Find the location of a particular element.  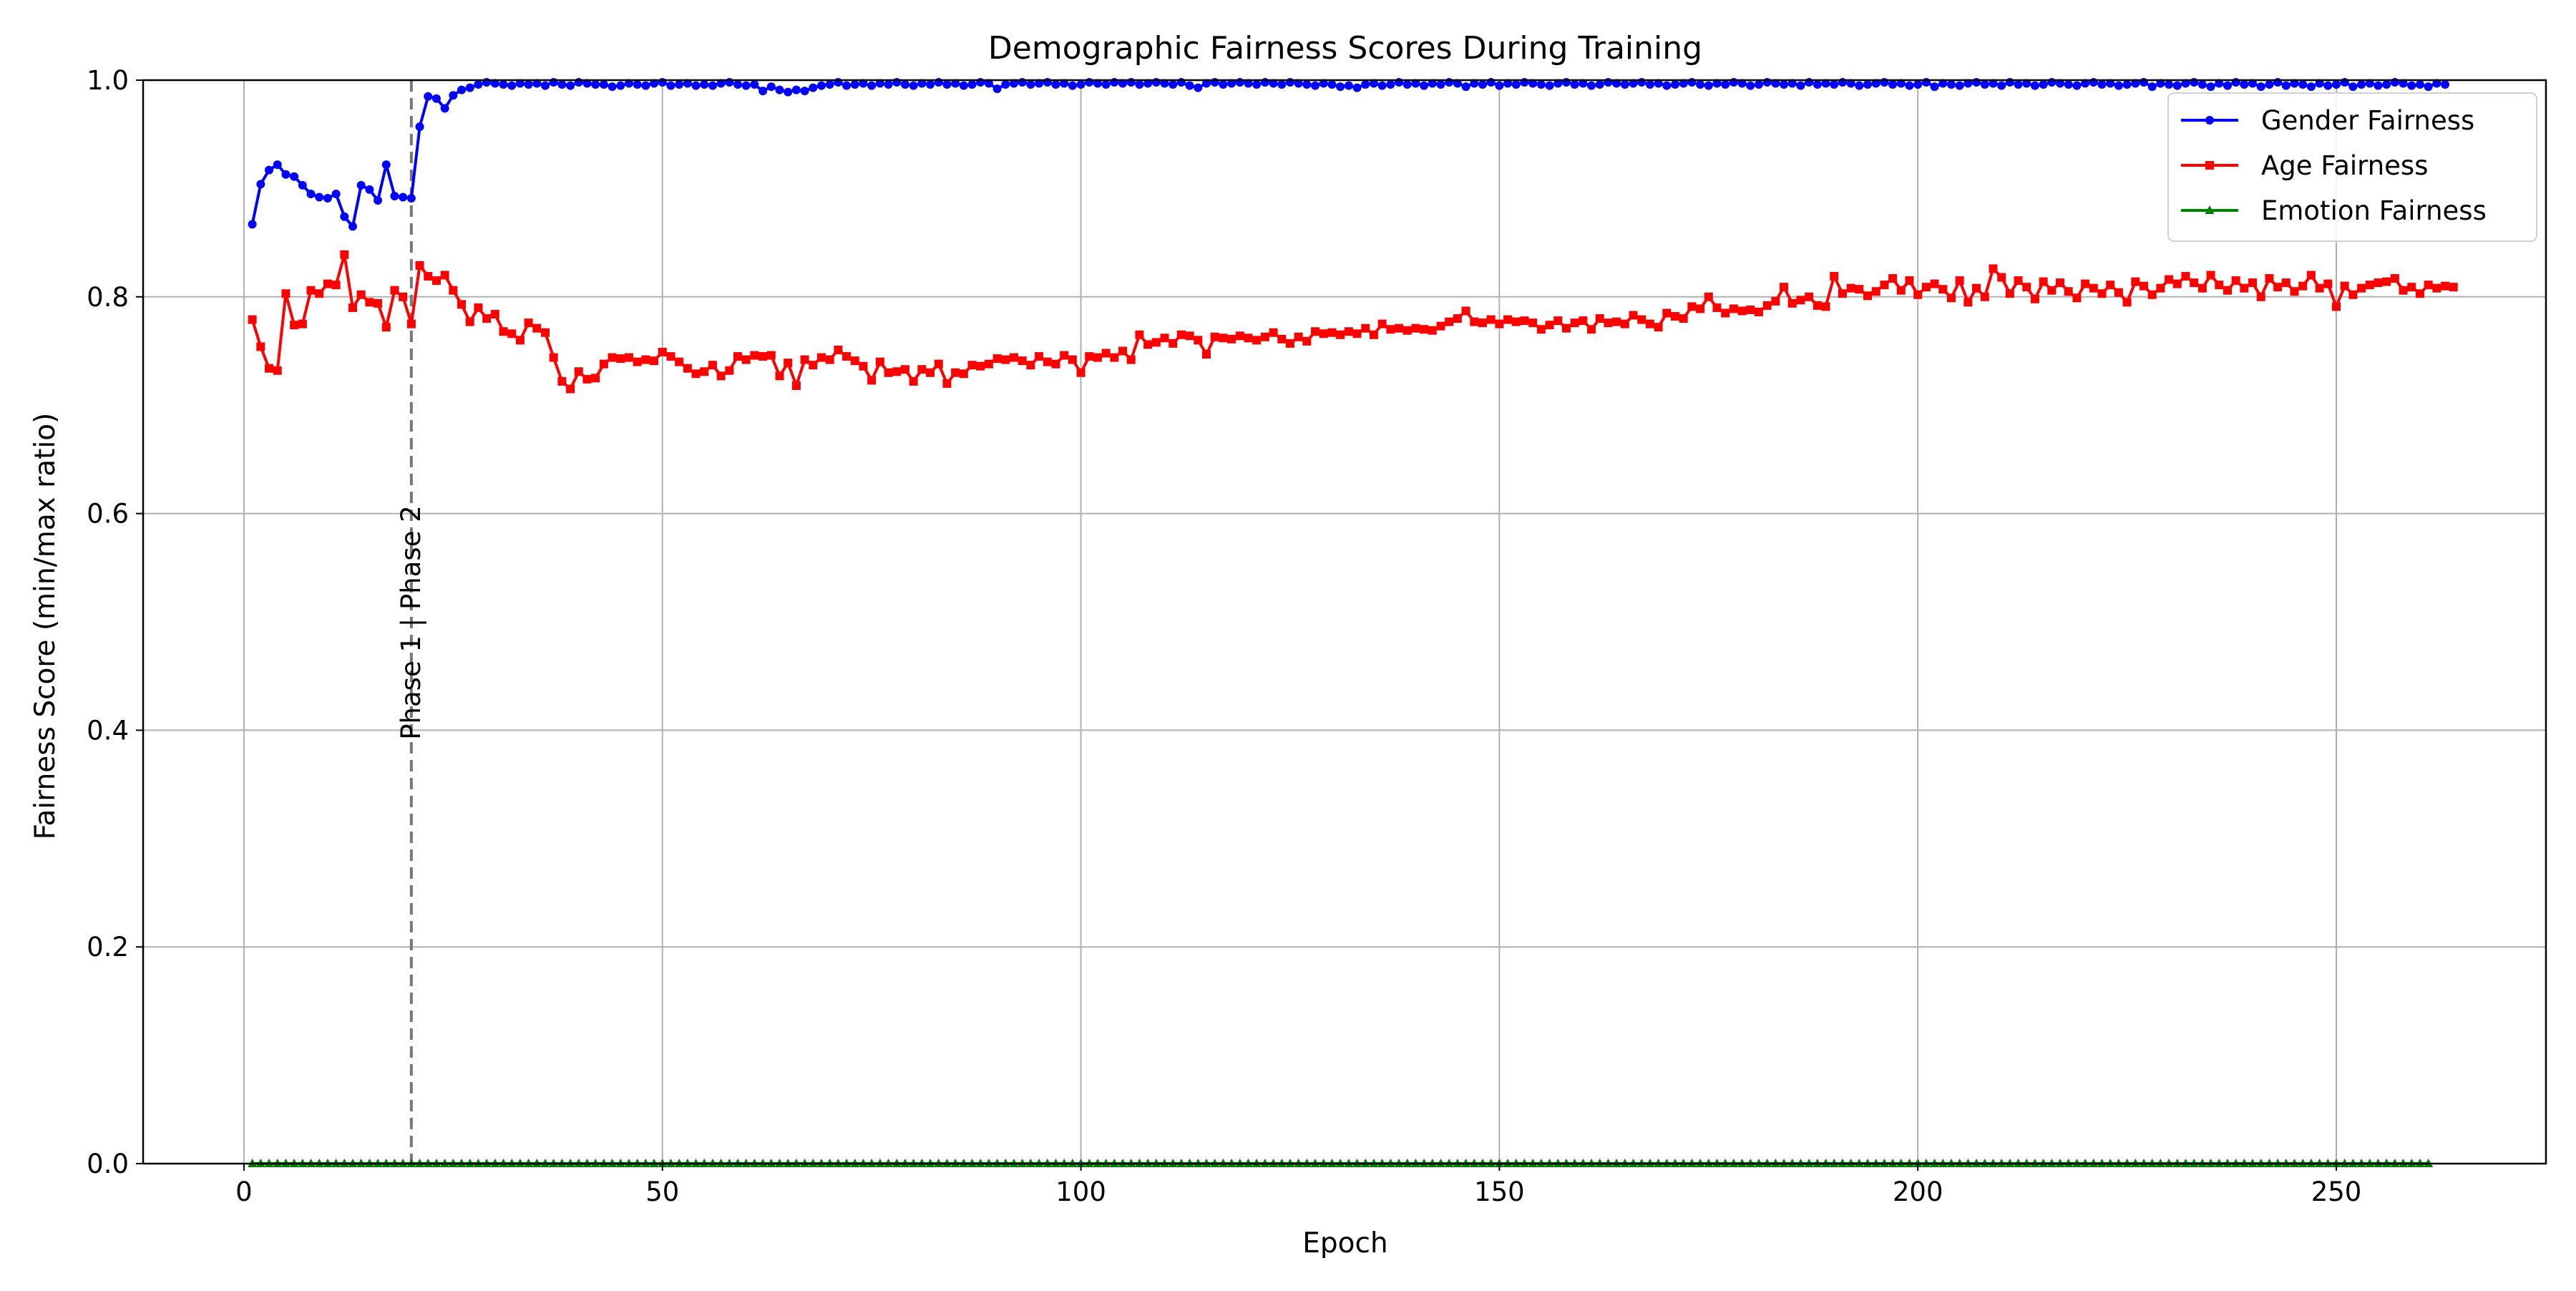

legend-item-emotion-fairness: Emotion Fairness is located at coordinates (2334, 210).